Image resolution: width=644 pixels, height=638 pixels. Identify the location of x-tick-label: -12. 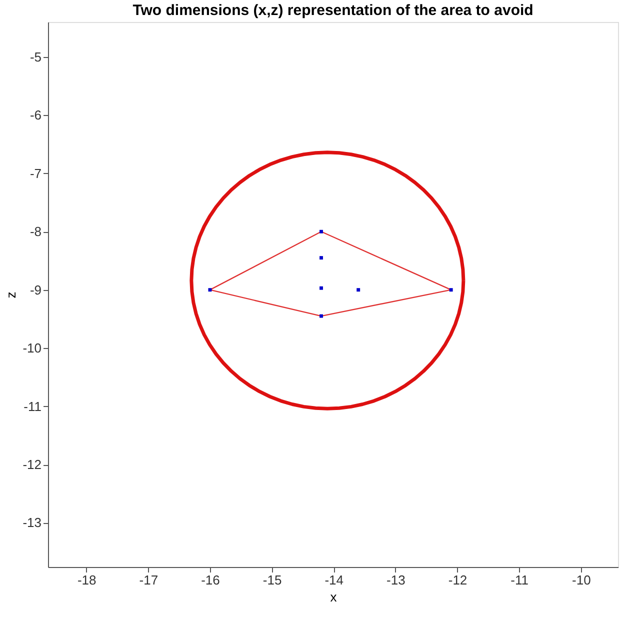
(458, 580).